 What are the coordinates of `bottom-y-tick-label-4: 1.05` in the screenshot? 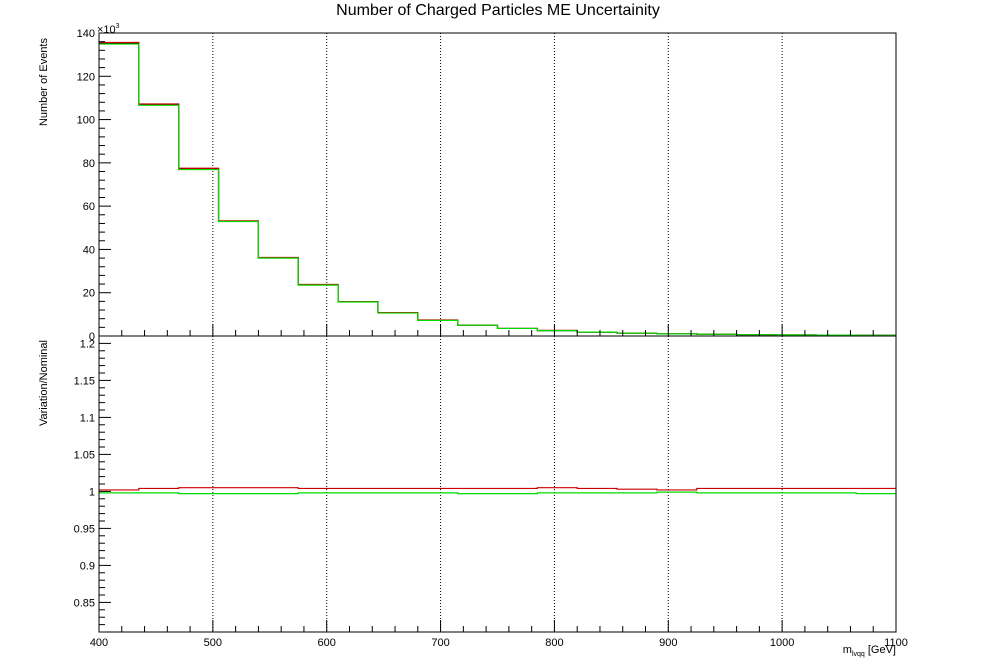 It's located at (84, 455).